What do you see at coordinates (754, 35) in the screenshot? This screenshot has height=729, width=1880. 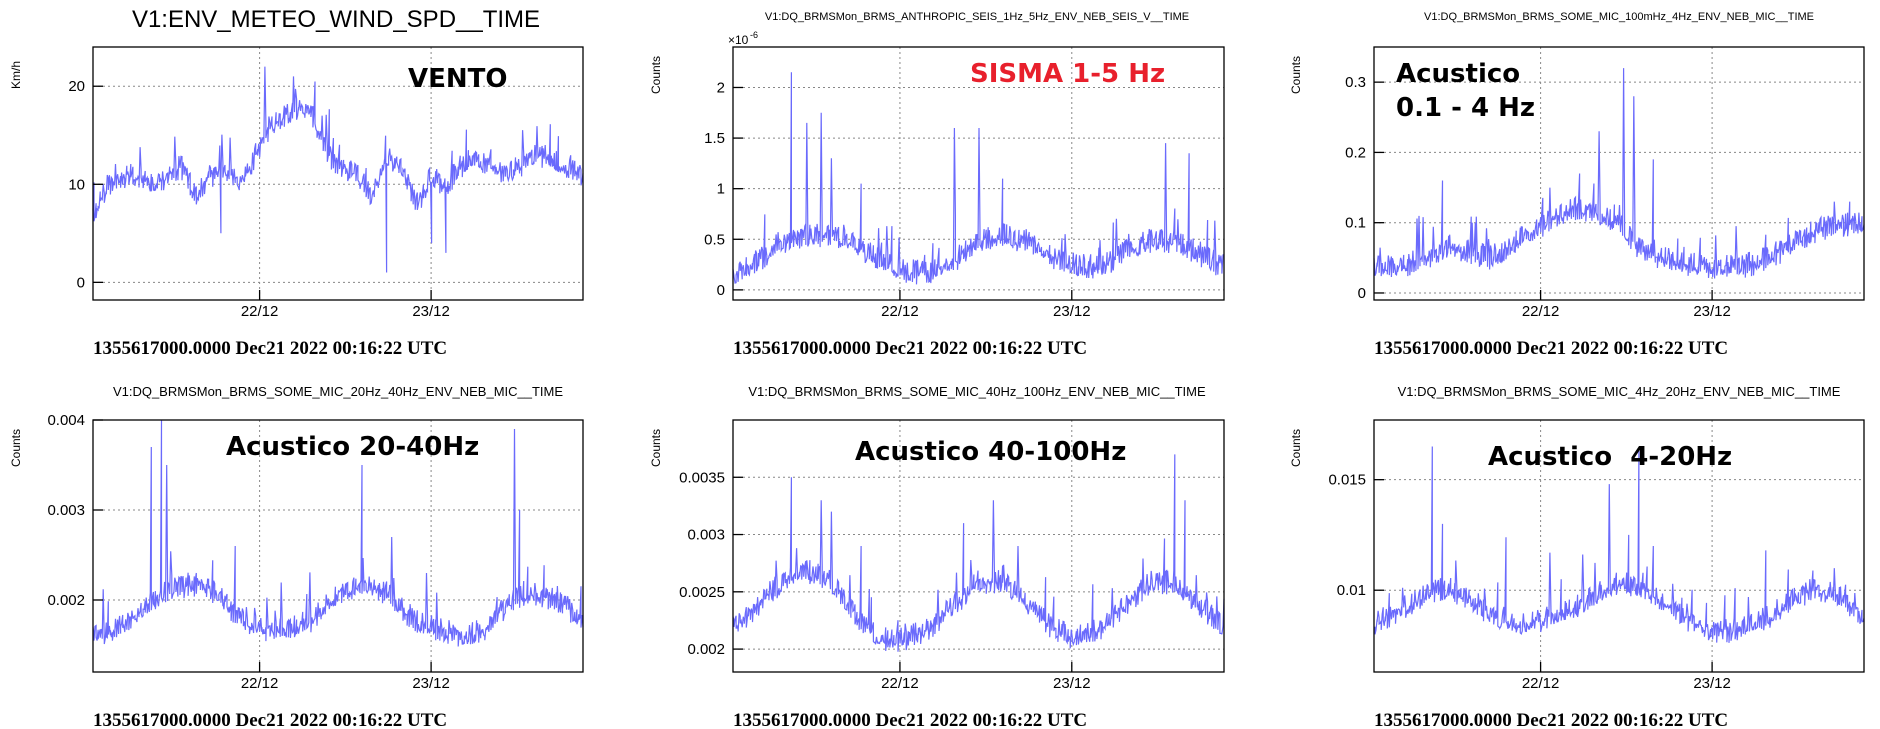 I see `y-axis-exponent-power: -6` at bounding box center [754, 35].